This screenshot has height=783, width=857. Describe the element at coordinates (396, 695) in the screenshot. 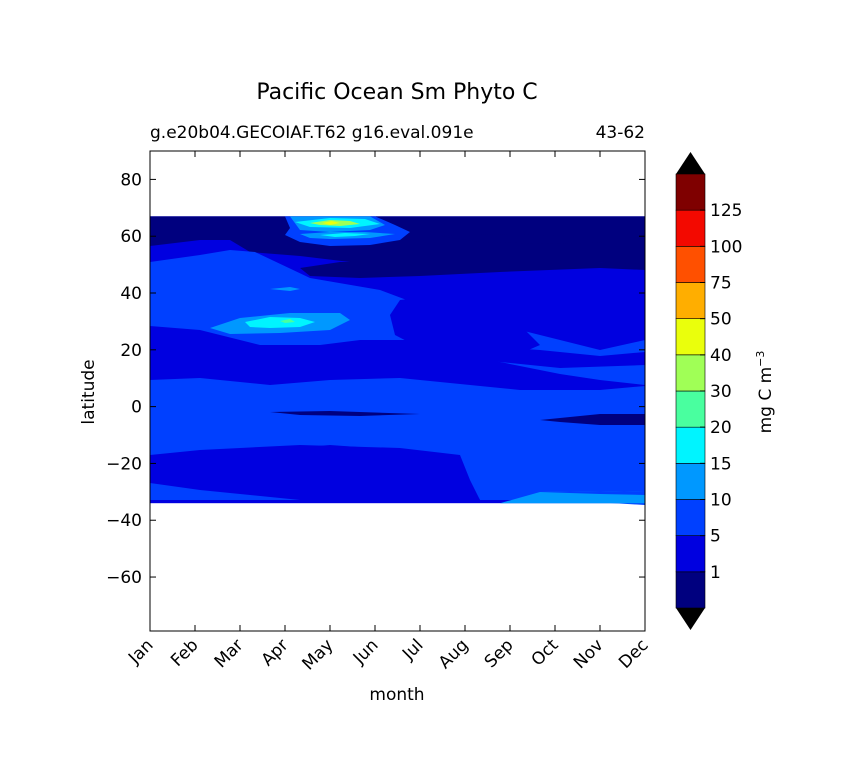

I see `x-axis-label: month` at that location.